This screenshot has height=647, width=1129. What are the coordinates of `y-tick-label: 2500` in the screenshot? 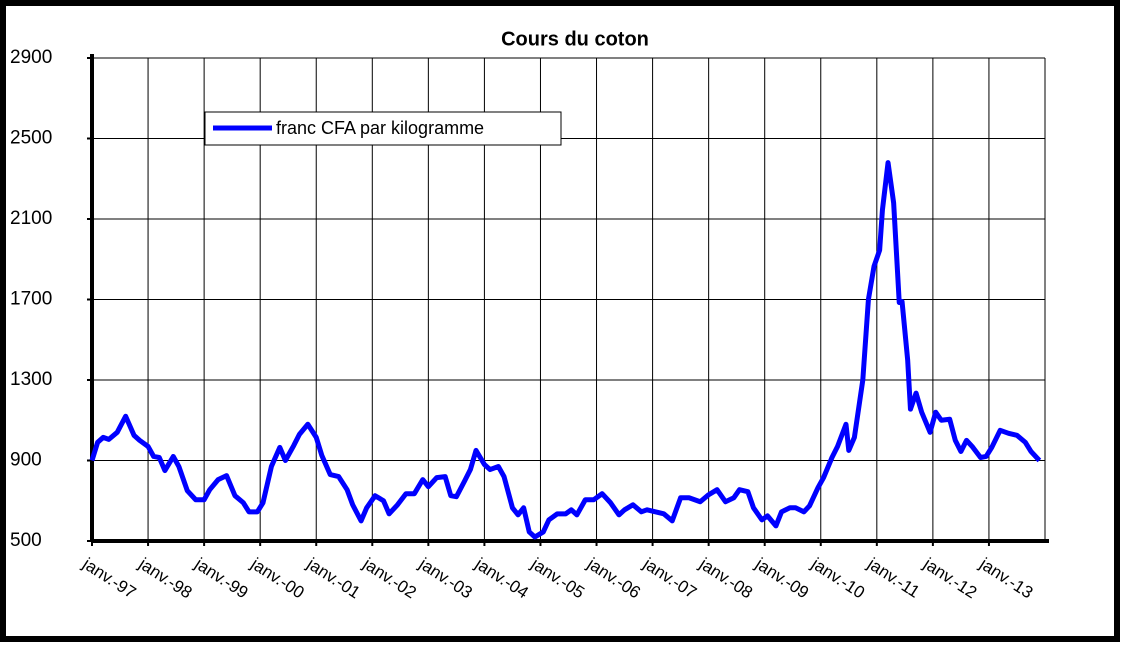 It's located at (31, 138).